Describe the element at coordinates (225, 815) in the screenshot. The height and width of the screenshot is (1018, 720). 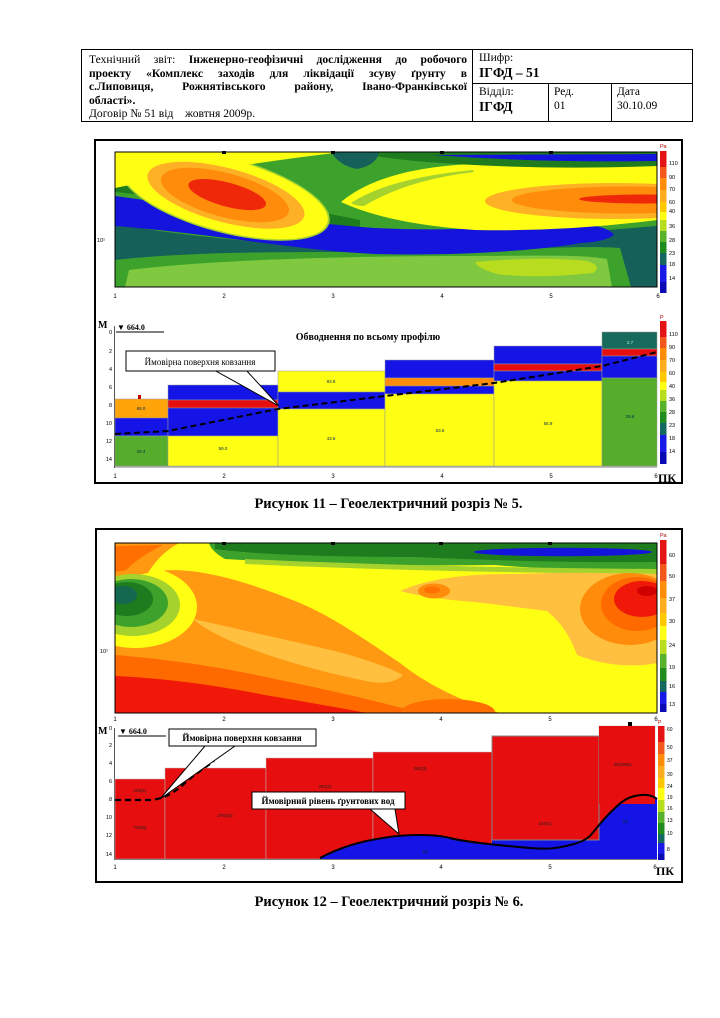
I see `svg-text: 278(2)4` at that location.